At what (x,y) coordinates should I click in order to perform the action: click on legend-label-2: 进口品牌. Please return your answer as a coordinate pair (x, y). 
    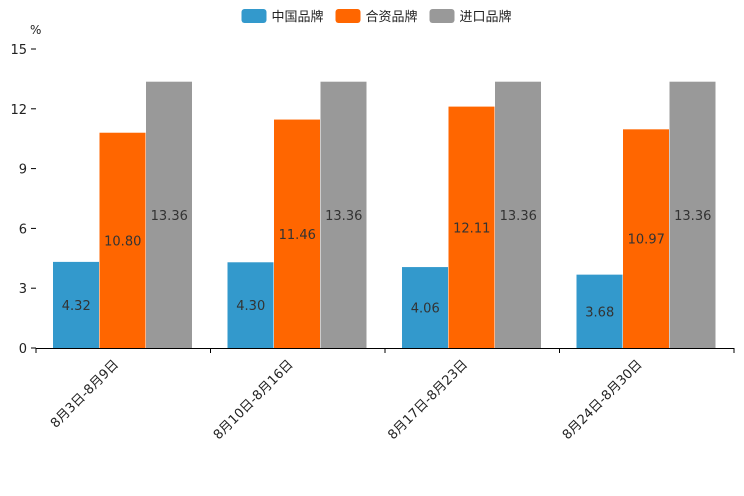
    Looking at the image, I should click on (486, 17).